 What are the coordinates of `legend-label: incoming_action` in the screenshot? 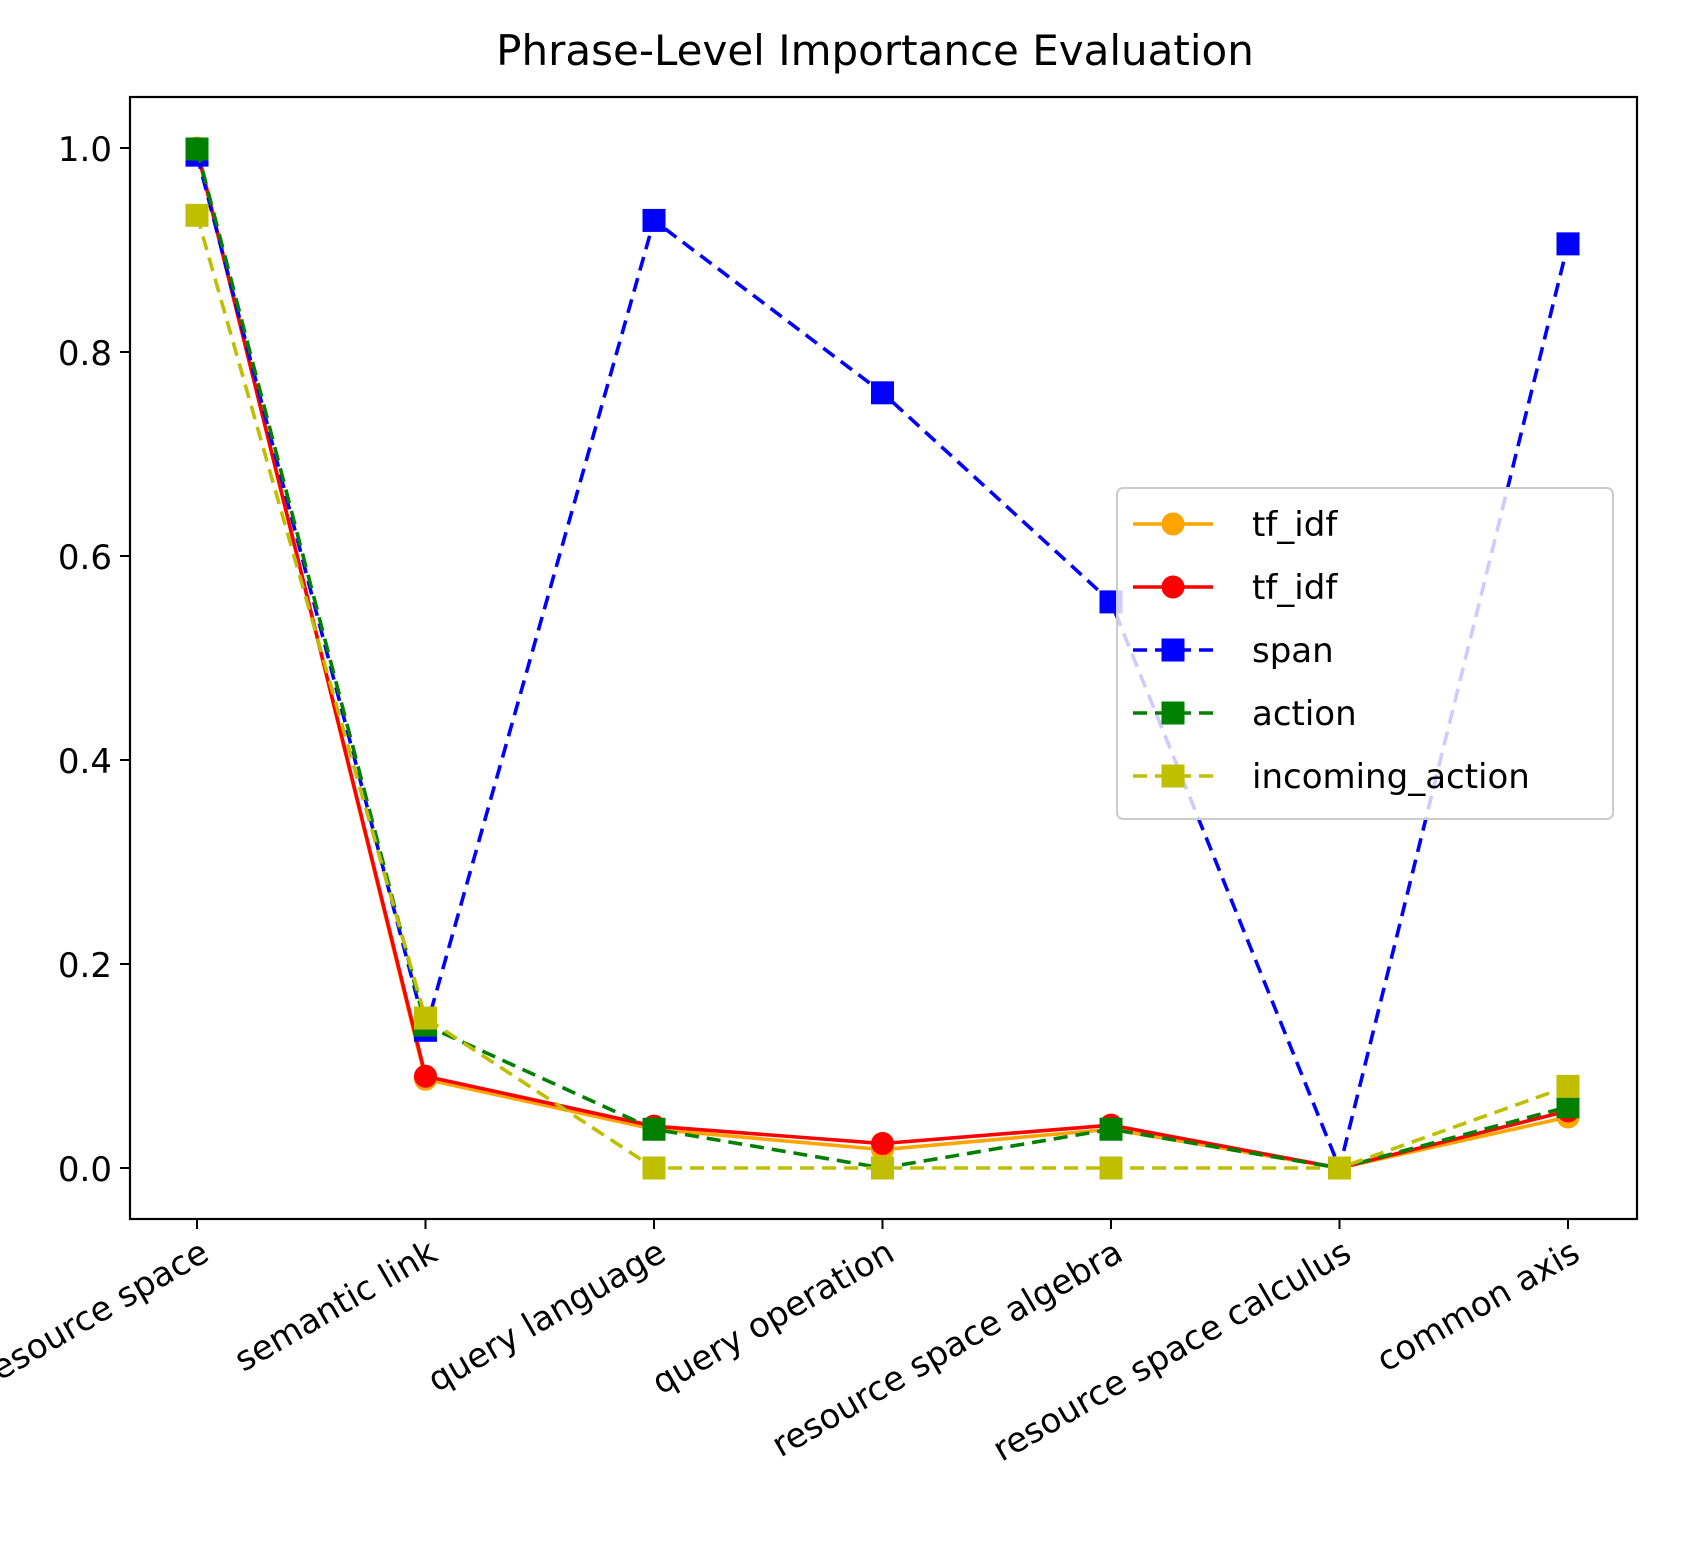 It's located at (1391, 777).